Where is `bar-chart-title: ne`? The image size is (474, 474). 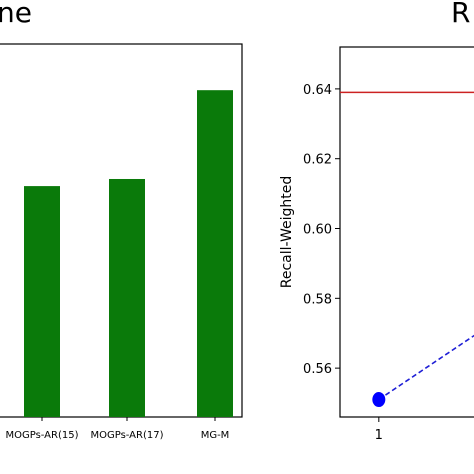
bar-chart-title: ne is located at coordinates (16, 14).